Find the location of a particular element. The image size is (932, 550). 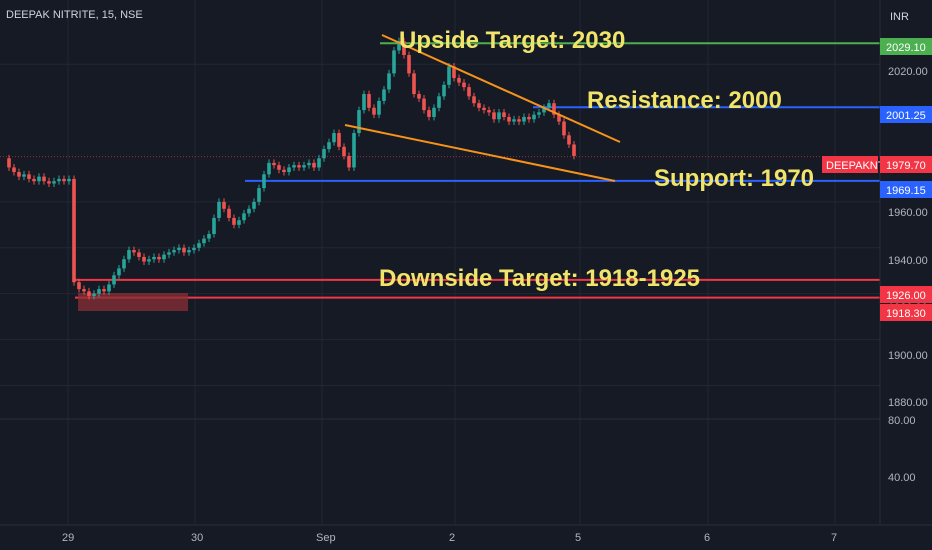

x-tick-label: 6 is located at coordinates (707, 538).